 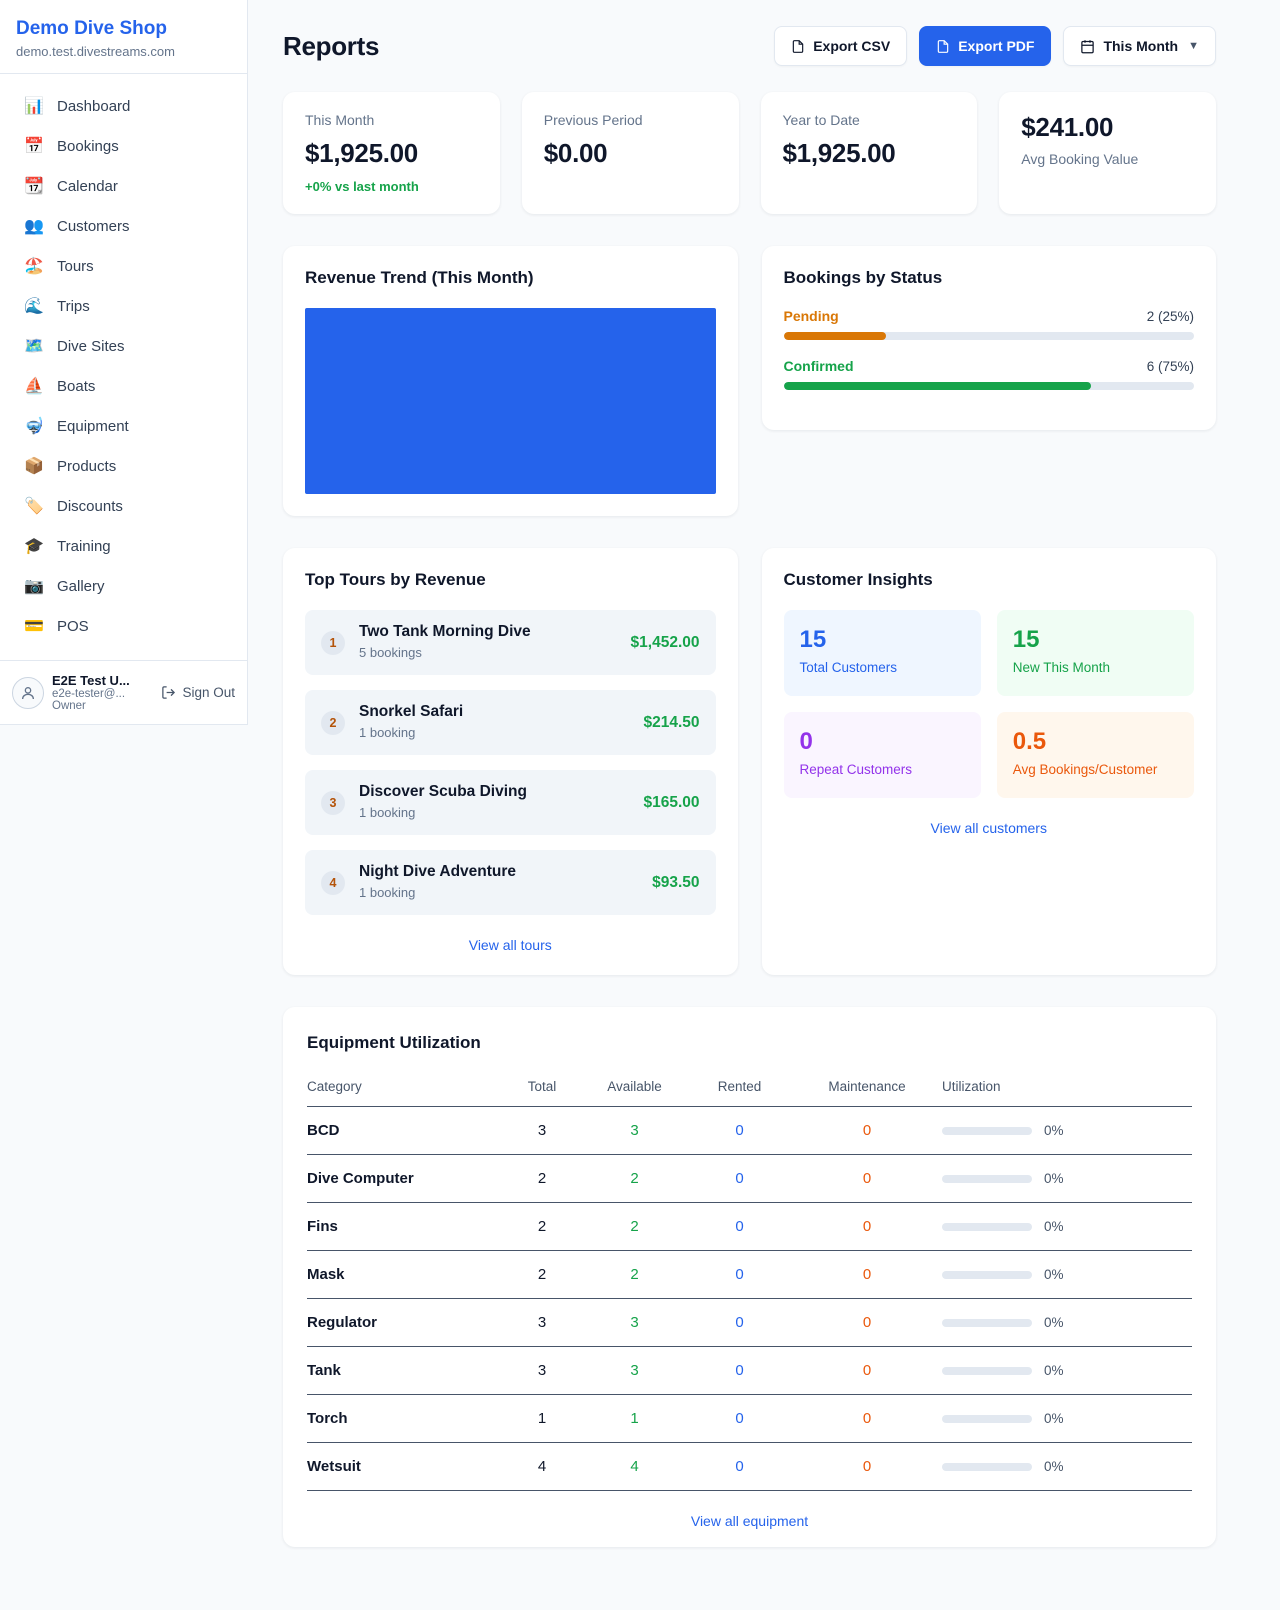 I want to click on sidebar-item-label: Bookings, so click(x=88, y=146).